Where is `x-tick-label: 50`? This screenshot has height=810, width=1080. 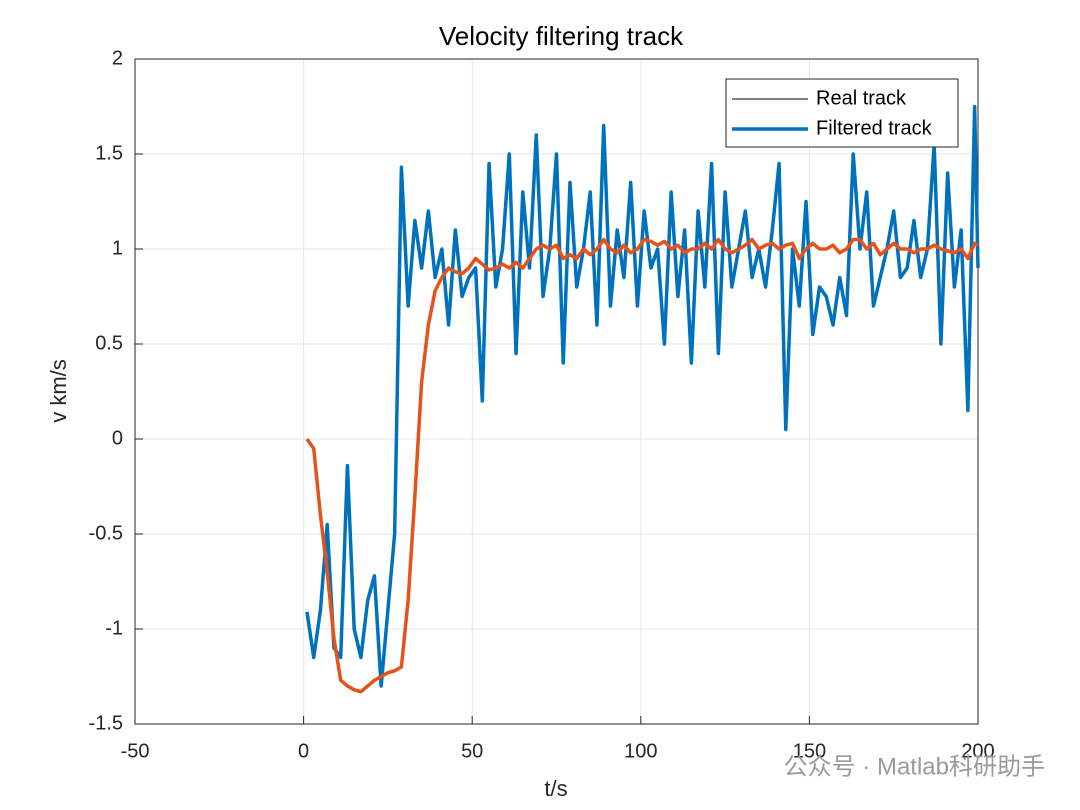
x-tick-label: 50 is located at coordinates (472, 751).